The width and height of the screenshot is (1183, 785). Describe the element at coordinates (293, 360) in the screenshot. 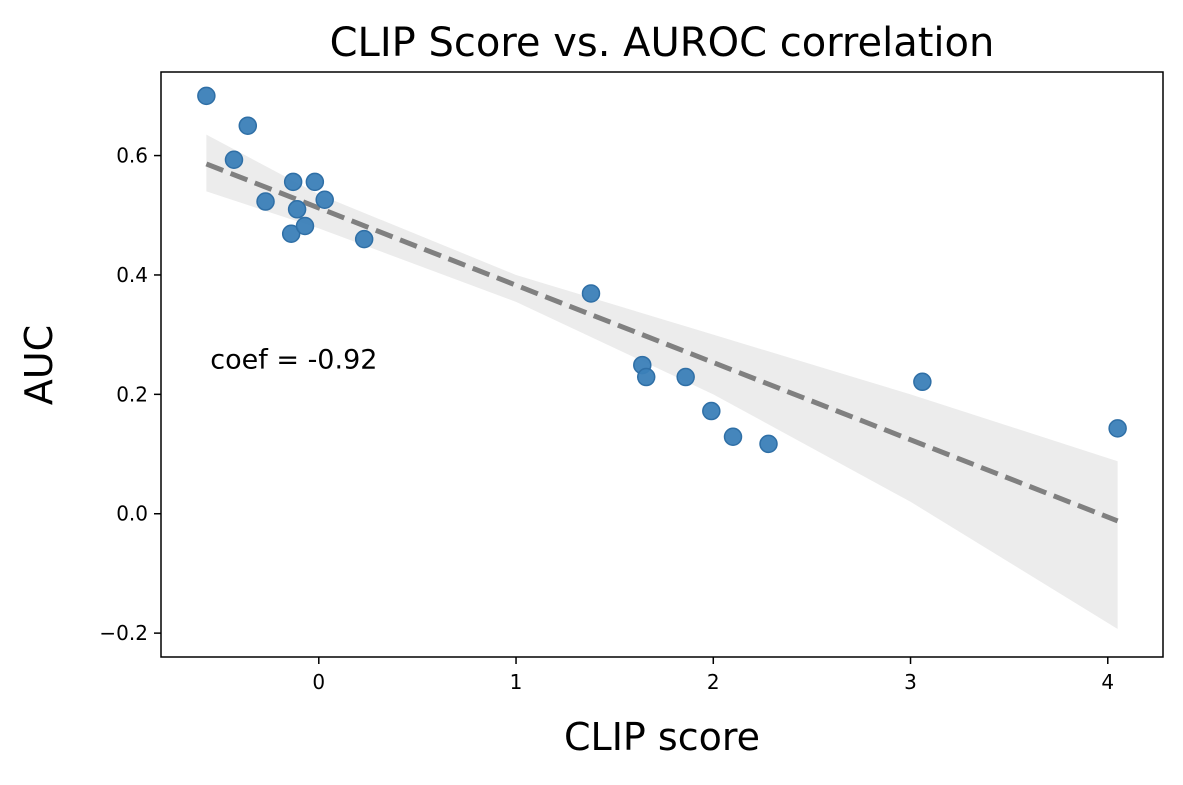

I see `coef-annotation: coef = -0.92` at that location.